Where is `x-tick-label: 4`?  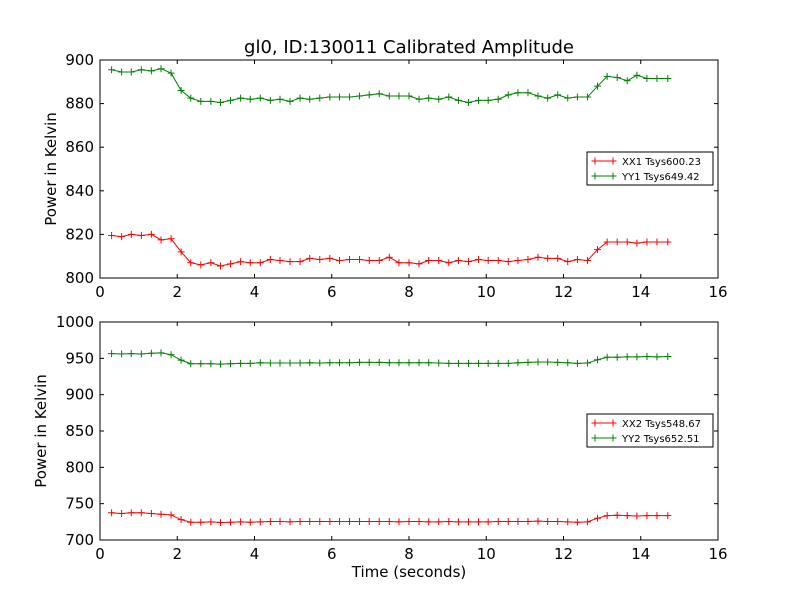 x-tick-label: 4 is located at coordinates (255, 292).